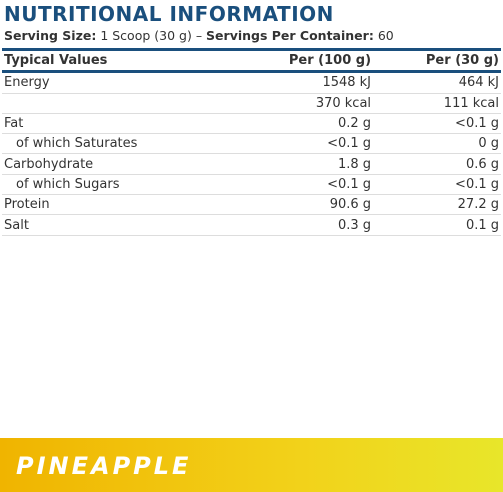 Image resolution: width=503 pixels, height=492 pixels. What do you see at coordinates (302, 225) in the screenshot?
I see `cell-value: 0.3 g` at bounding box center [302, 225].